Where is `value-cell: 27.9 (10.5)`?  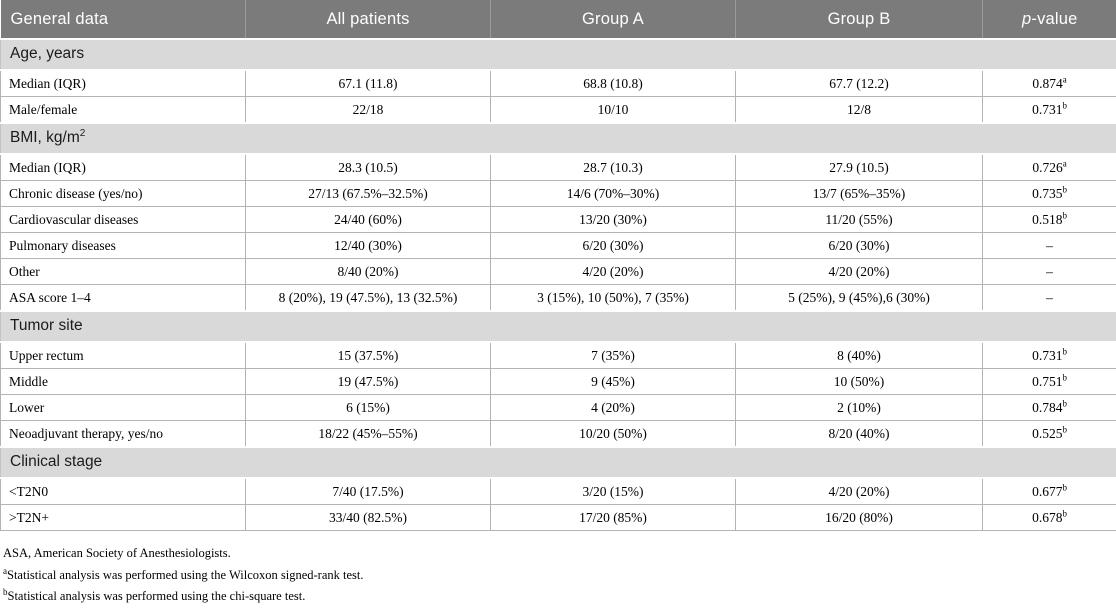
value-cell: 27.9 (10.5) is located at coordinates (859, 167).